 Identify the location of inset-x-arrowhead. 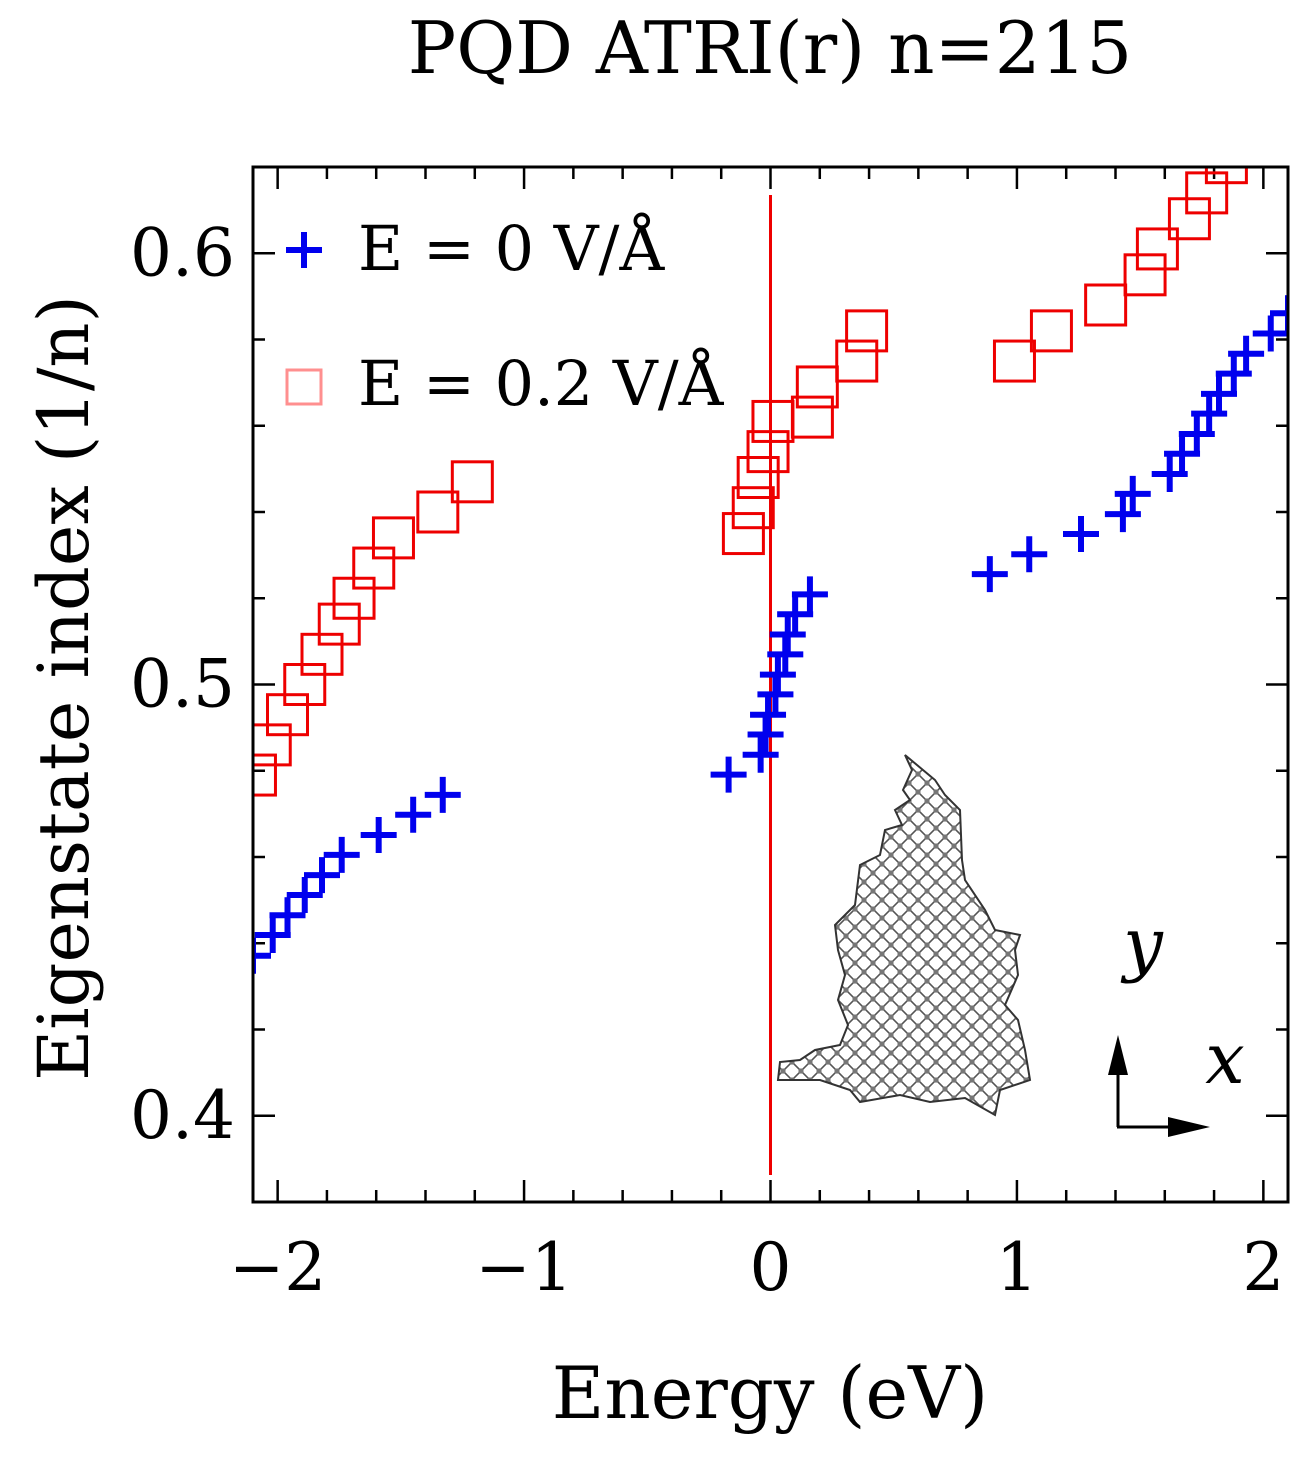
(1189, 1127).